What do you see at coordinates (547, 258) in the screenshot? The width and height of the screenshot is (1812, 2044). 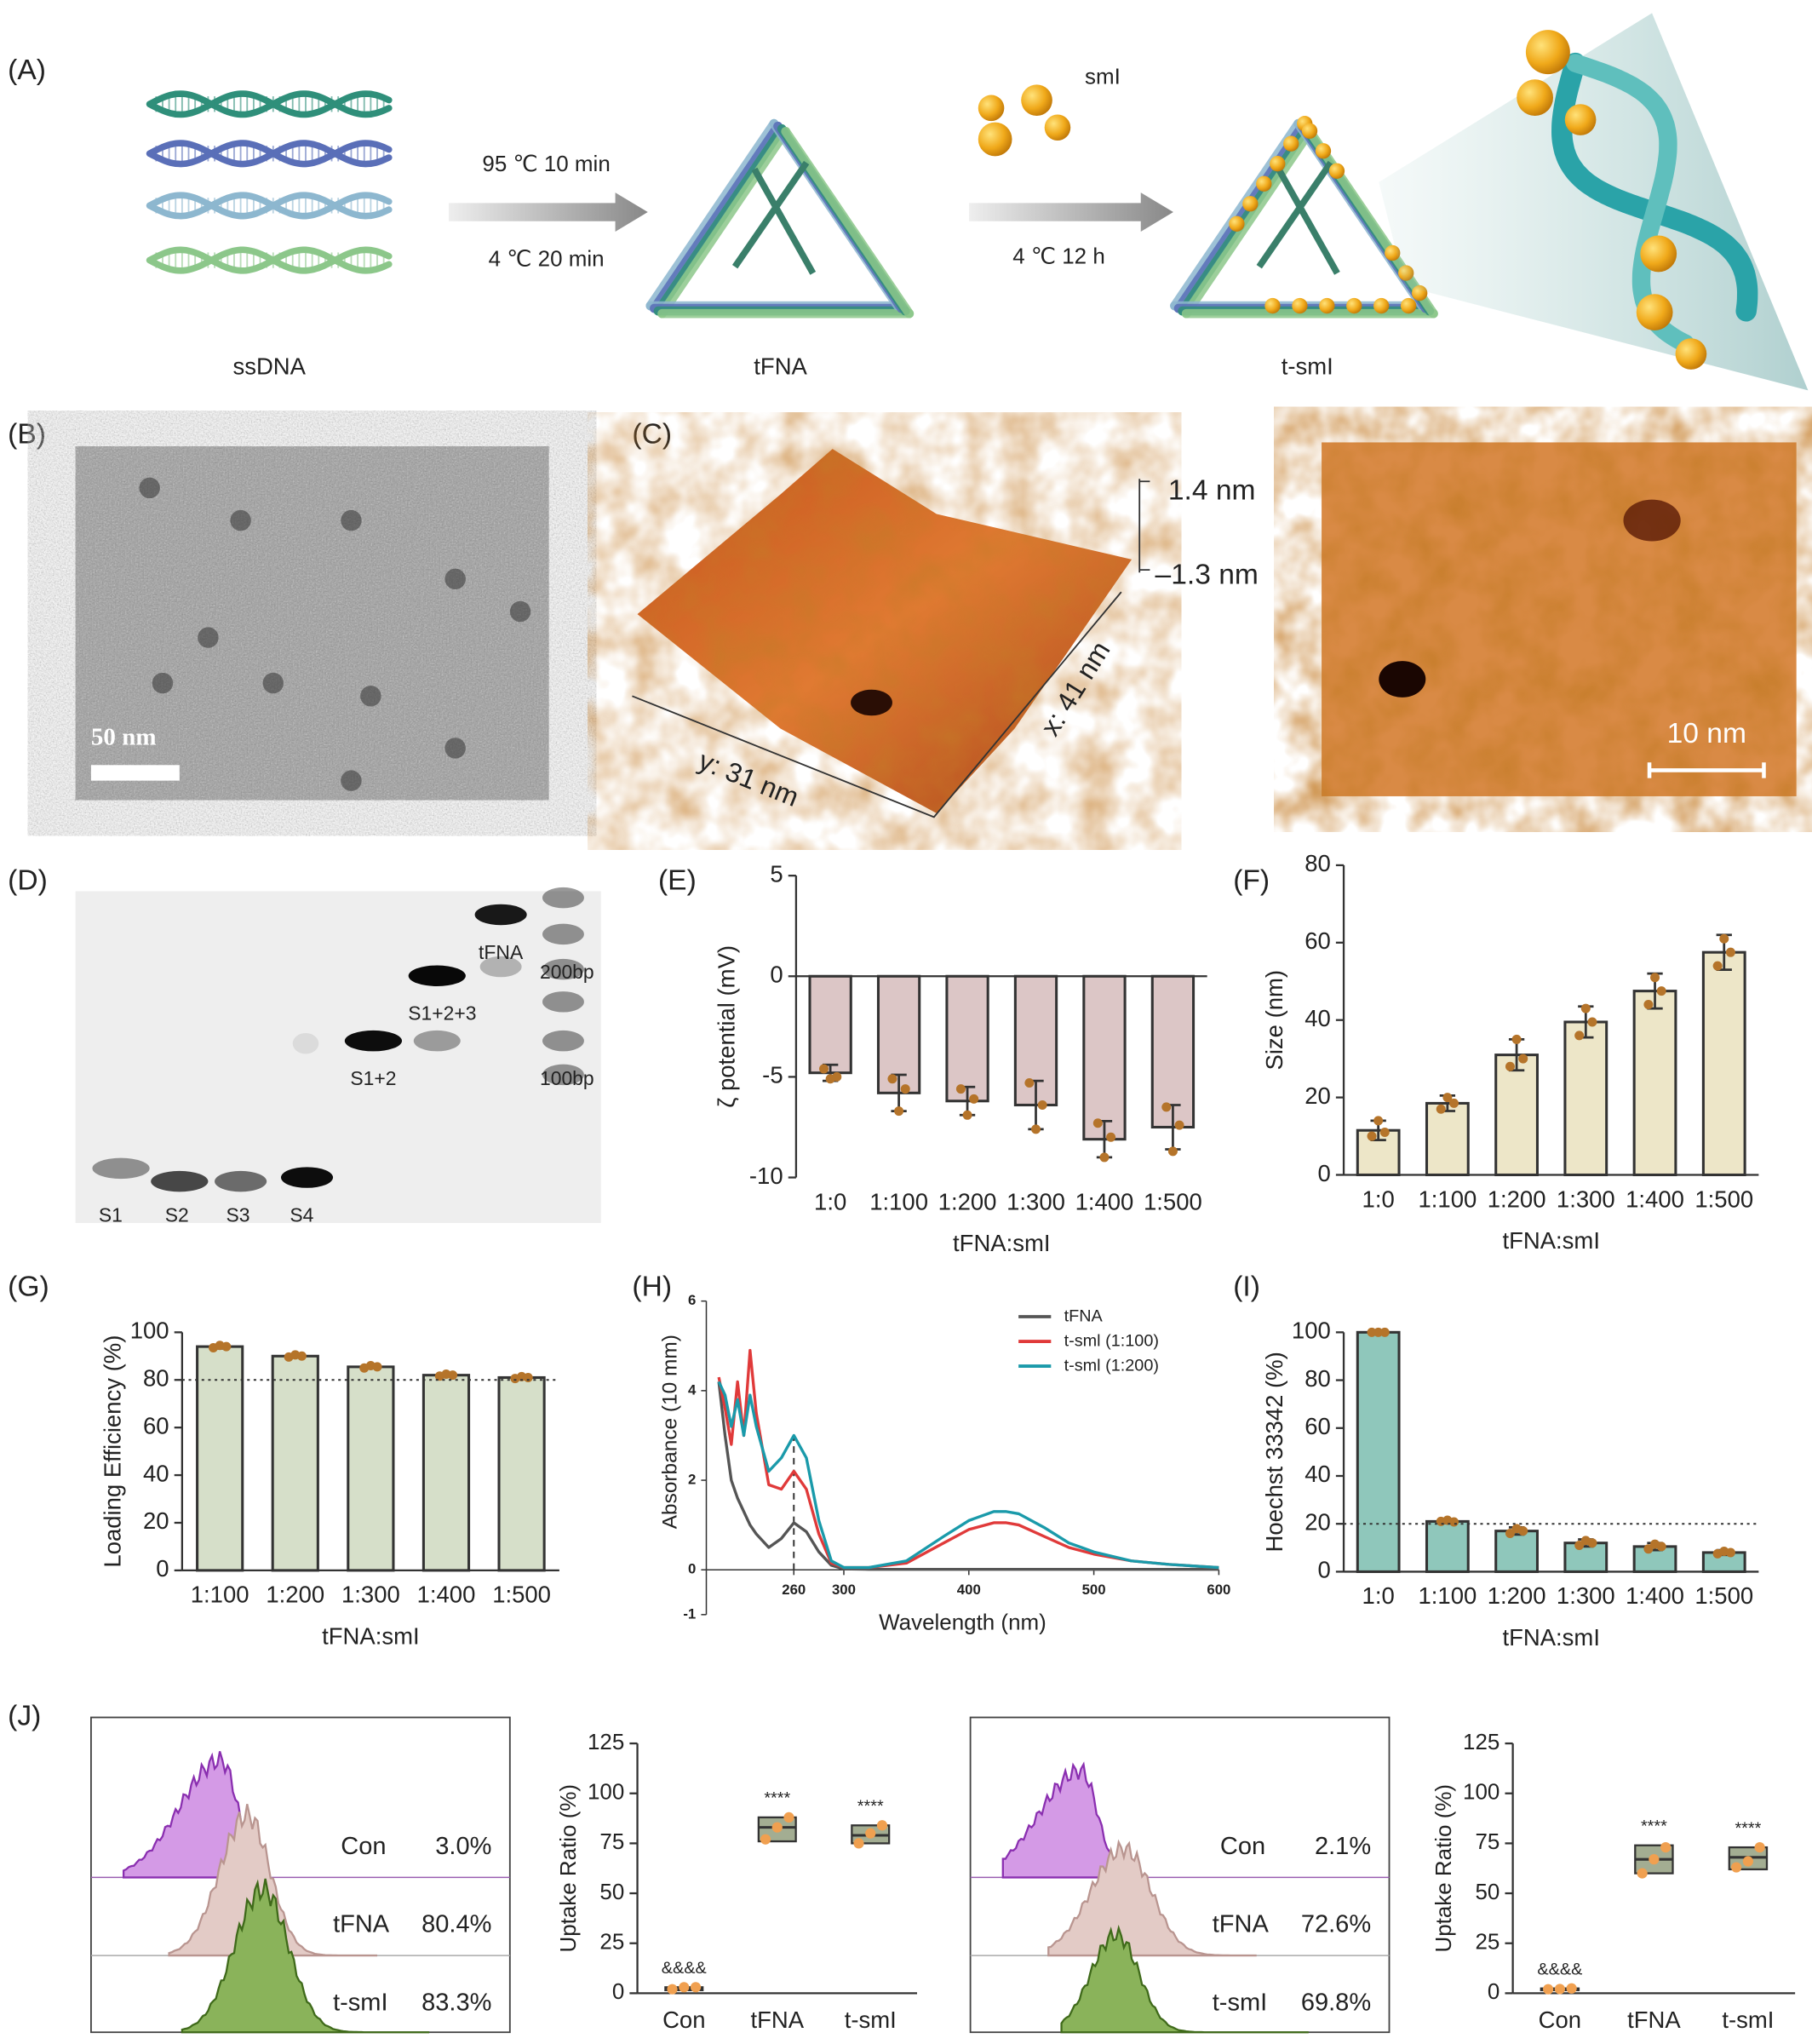 I see `condition: 4 ℃ 20 min` at bounding box center [547, 258].